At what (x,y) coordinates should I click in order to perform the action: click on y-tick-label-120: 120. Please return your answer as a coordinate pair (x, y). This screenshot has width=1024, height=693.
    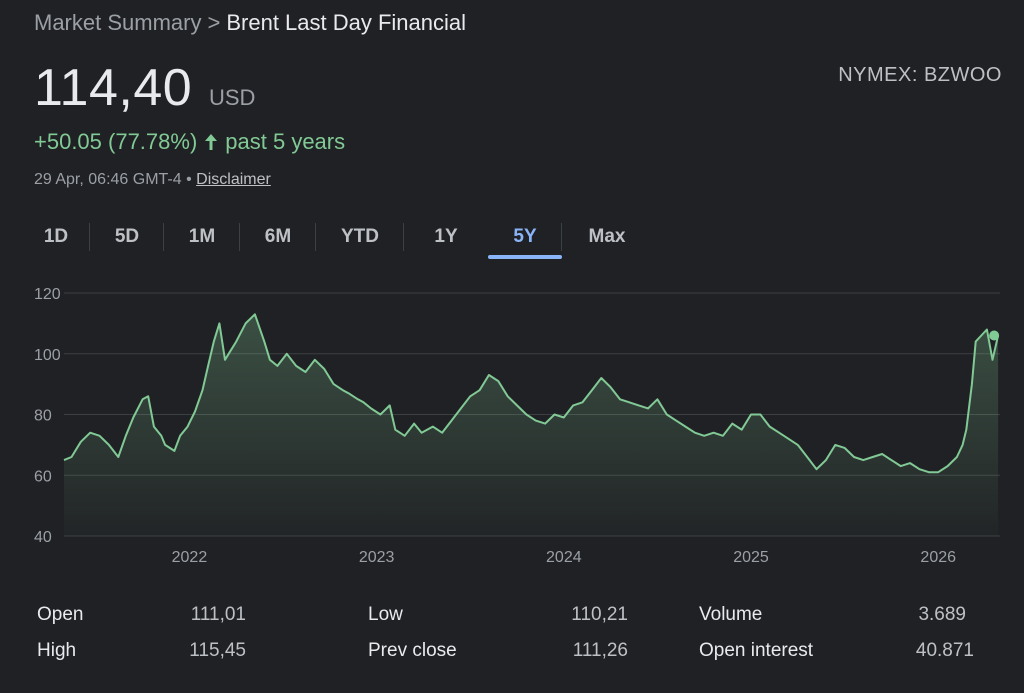
    Looking at the image, I should click on (47, 294).